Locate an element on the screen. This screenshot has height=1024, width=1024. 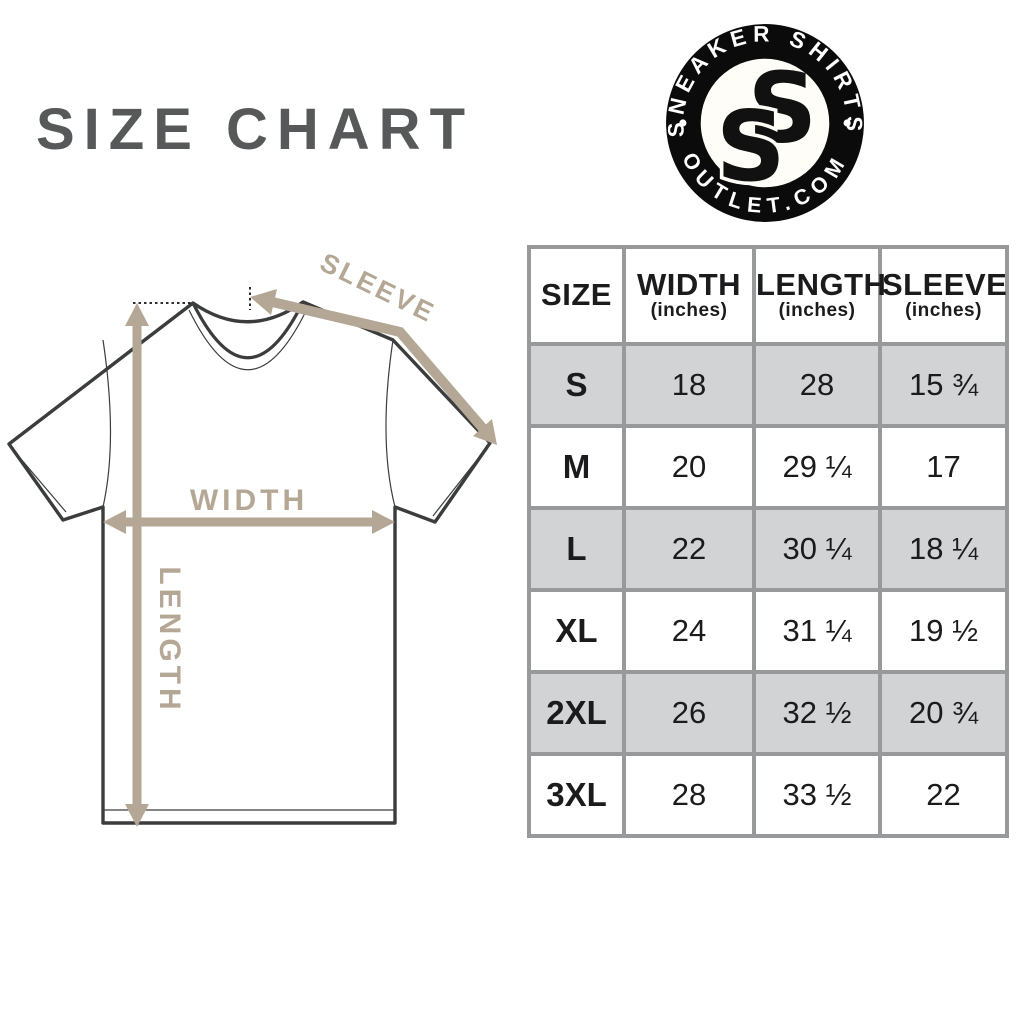
right-armhole-seam is located at coordinates (390, 423).